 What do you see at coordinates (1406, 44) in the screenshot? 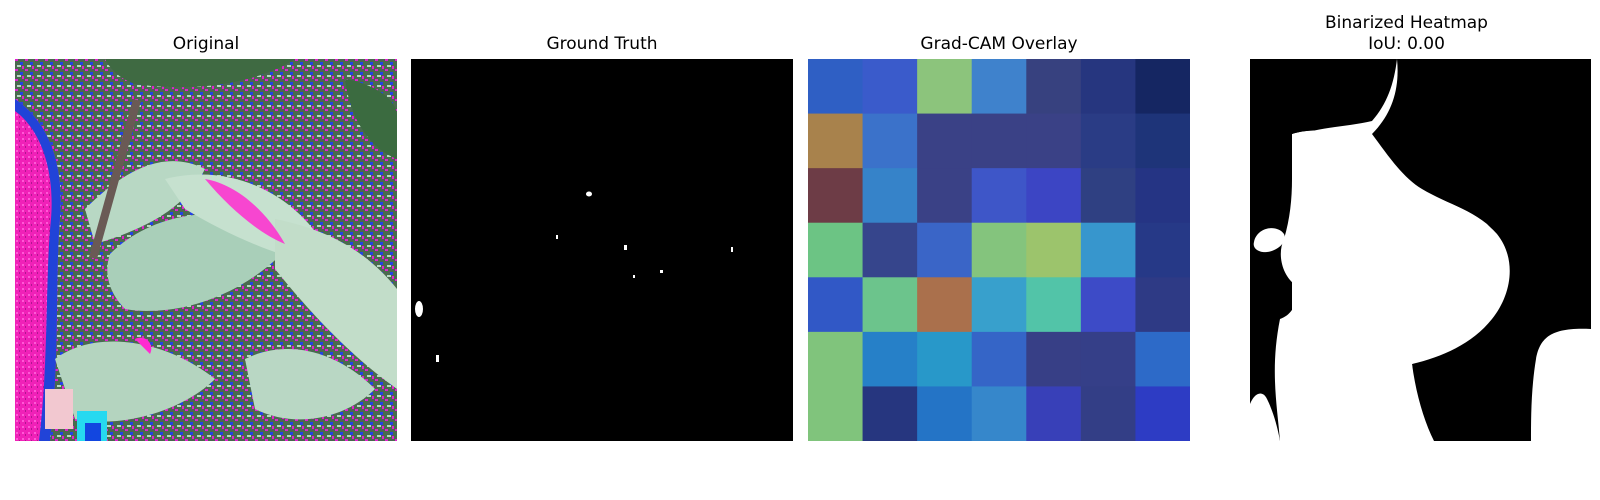
I see `panel-subtitle-iou: IoU: 0.00` at bounding box center [1406, 44].